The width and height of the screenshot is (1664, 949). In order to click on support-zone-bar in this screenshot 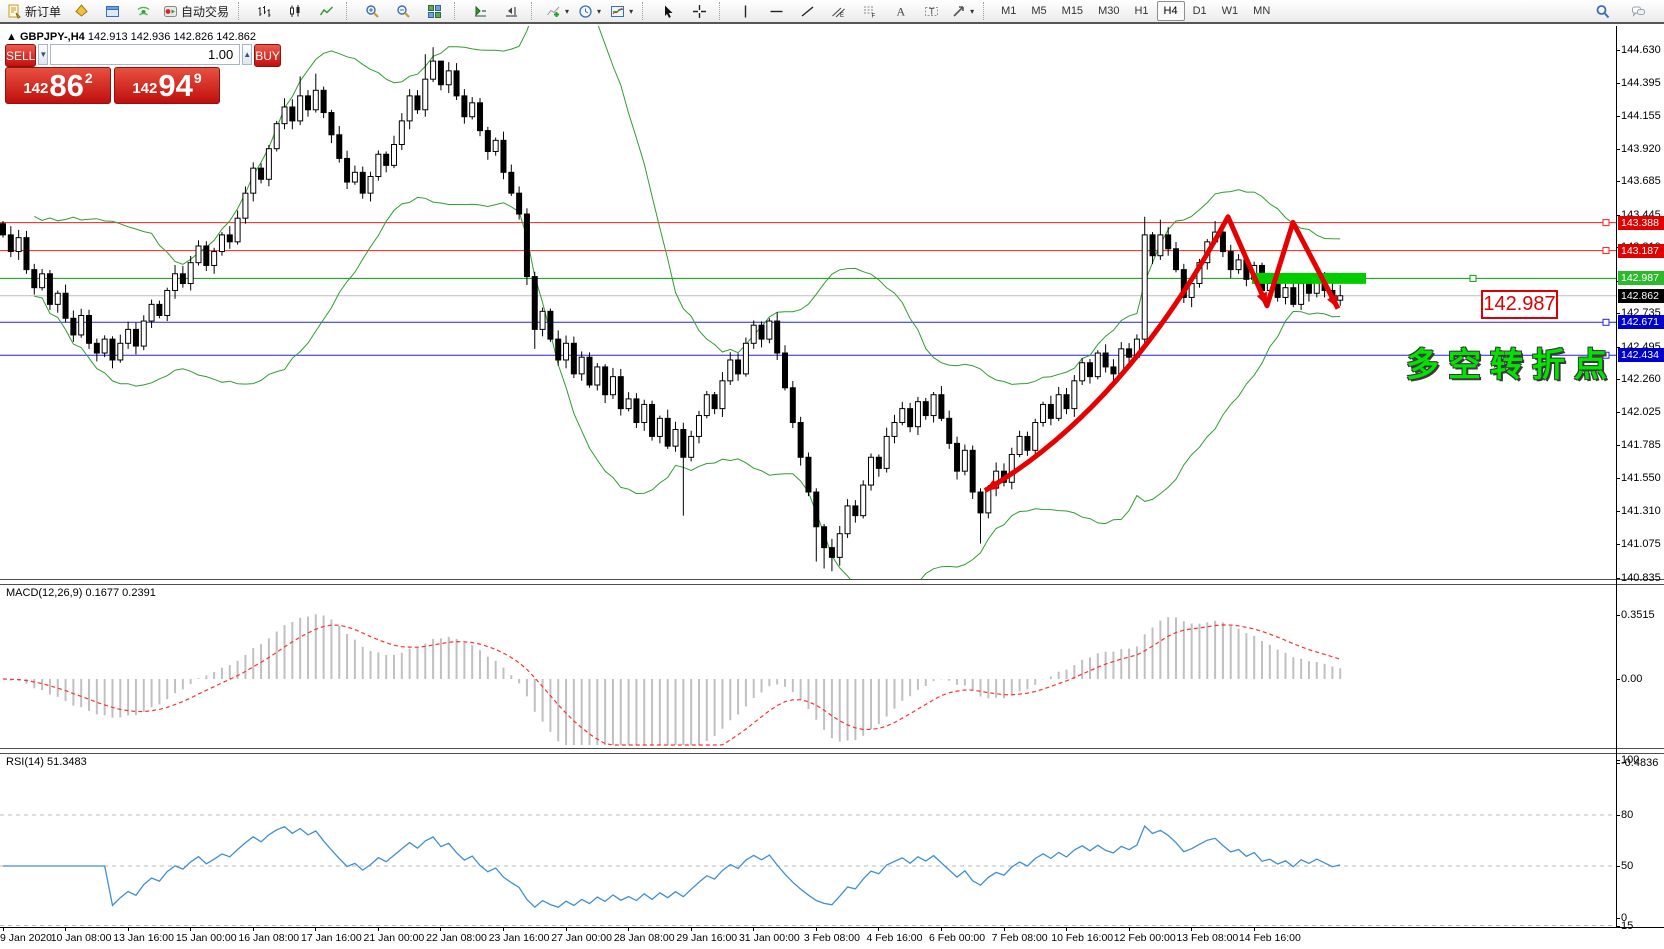, I will do `click(1309, 278)`.